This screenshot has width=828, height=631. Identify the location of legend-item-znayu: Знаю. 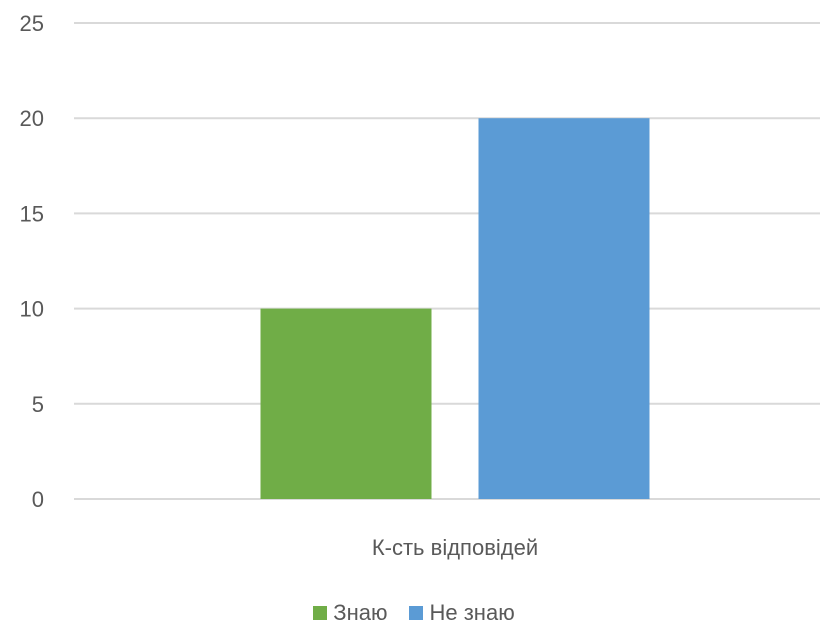
(350, 613).